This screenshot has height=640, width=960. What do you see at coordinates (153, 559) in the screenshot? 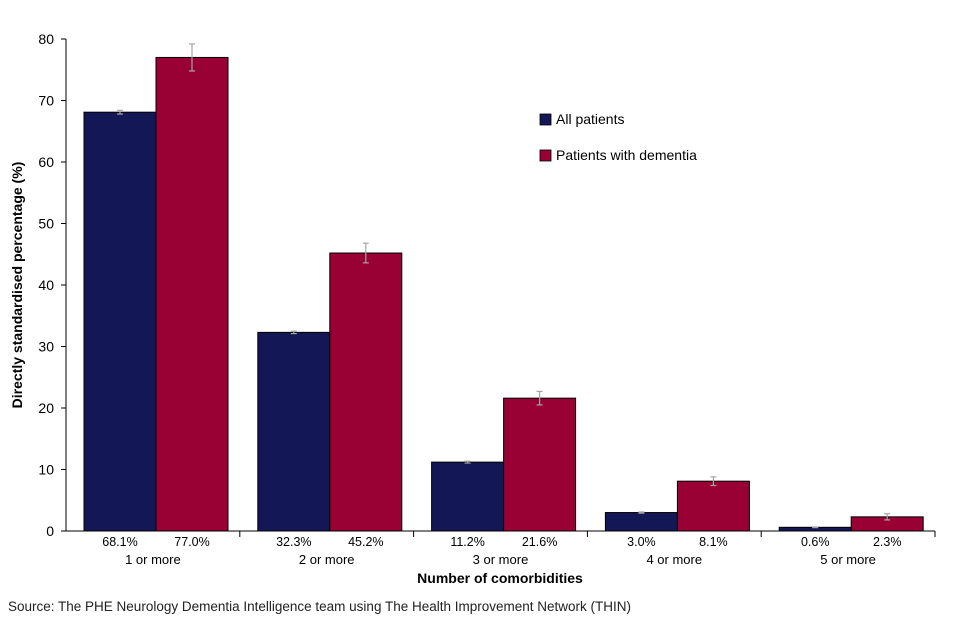
I see `category-label: 1 or more` at bounding box center [153, 559].